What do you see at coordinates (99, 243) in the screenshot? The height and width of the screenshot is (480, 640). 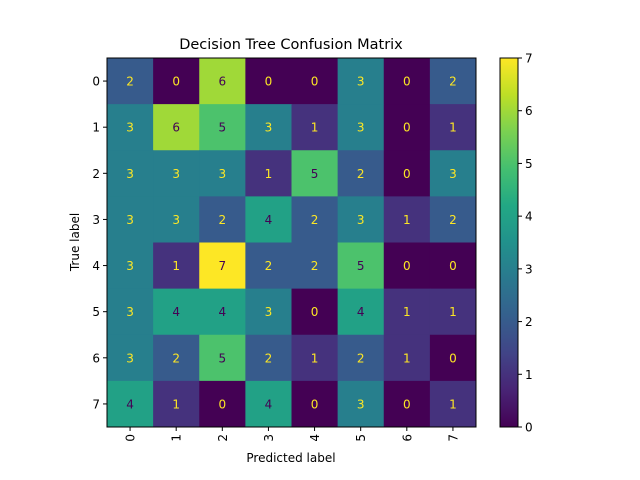 I see `y-axis-ticks: 0 1 2 3 4 5 6 7` at bounding box center [99, 243].